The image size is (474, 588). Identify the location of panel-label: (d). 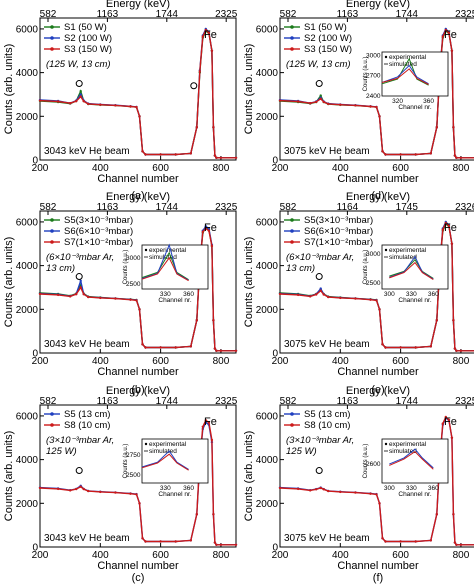
(377, 196).